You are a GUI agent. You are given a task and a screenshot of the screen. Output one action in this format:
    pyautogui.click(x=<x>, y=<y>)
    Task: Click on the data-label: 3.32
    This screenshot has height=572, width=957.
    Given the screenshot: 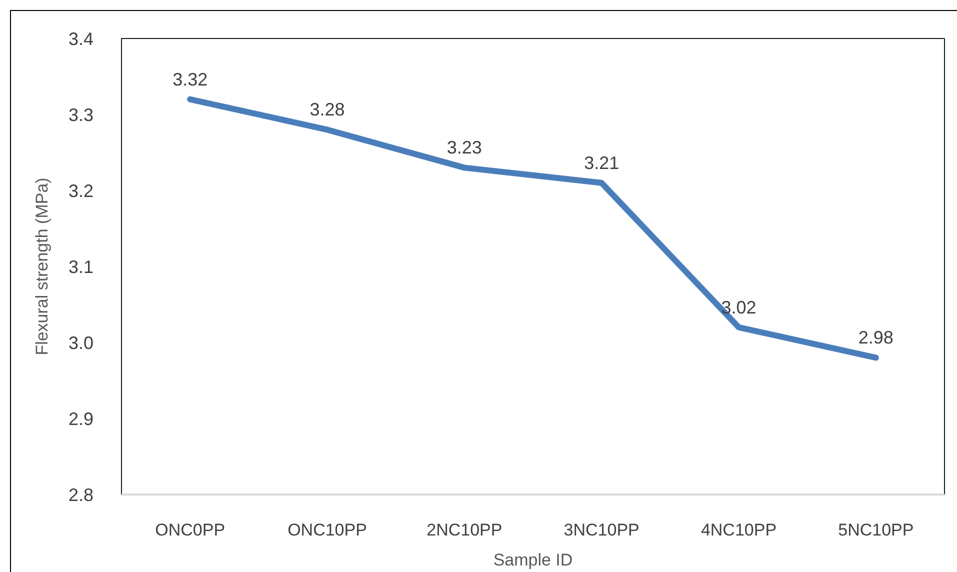 What is the action you would take?
    pyautogui.click(x=190, y=79)
    